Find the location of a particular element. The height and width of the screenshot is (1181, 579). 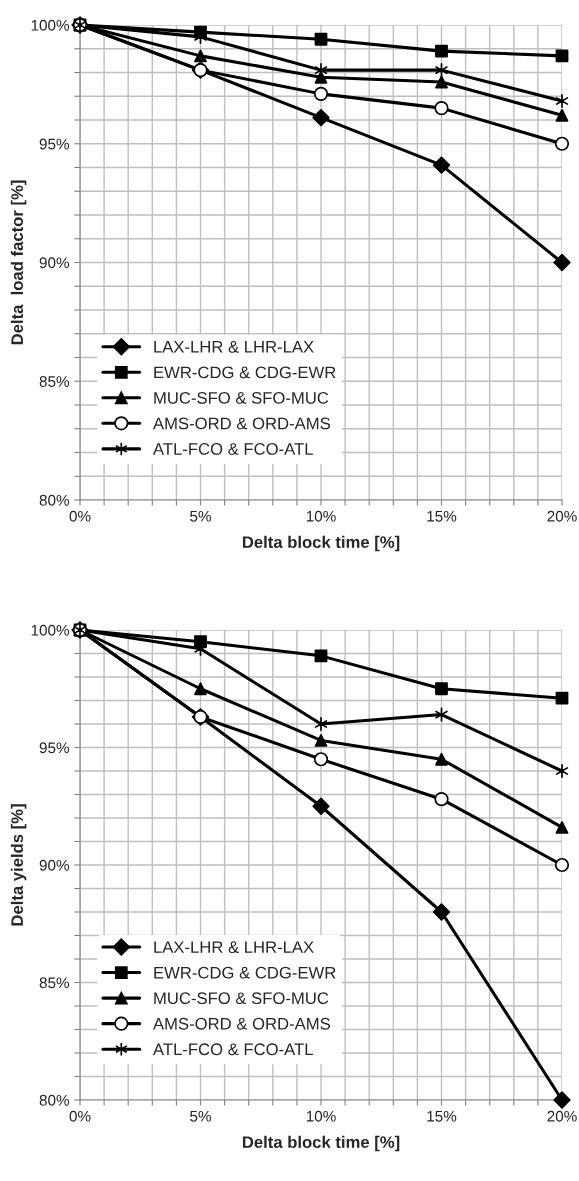

y-axis-title: Delta yields [%] is located at coordinates (18, 865).